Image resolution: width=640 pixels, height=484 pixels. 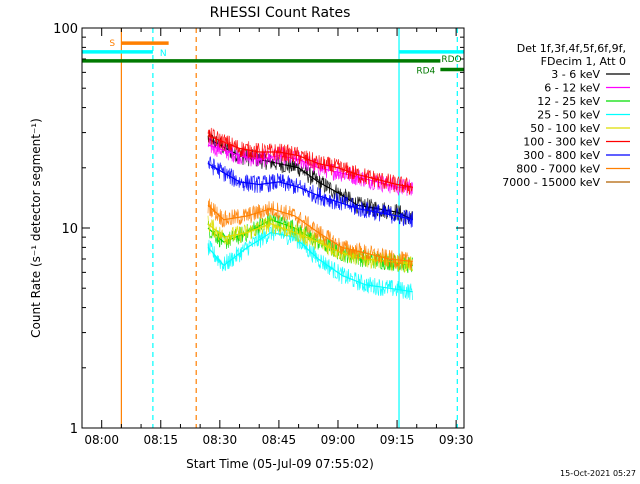 I want to click on x-tick-label: 08:30, so click(x=220, y=440).